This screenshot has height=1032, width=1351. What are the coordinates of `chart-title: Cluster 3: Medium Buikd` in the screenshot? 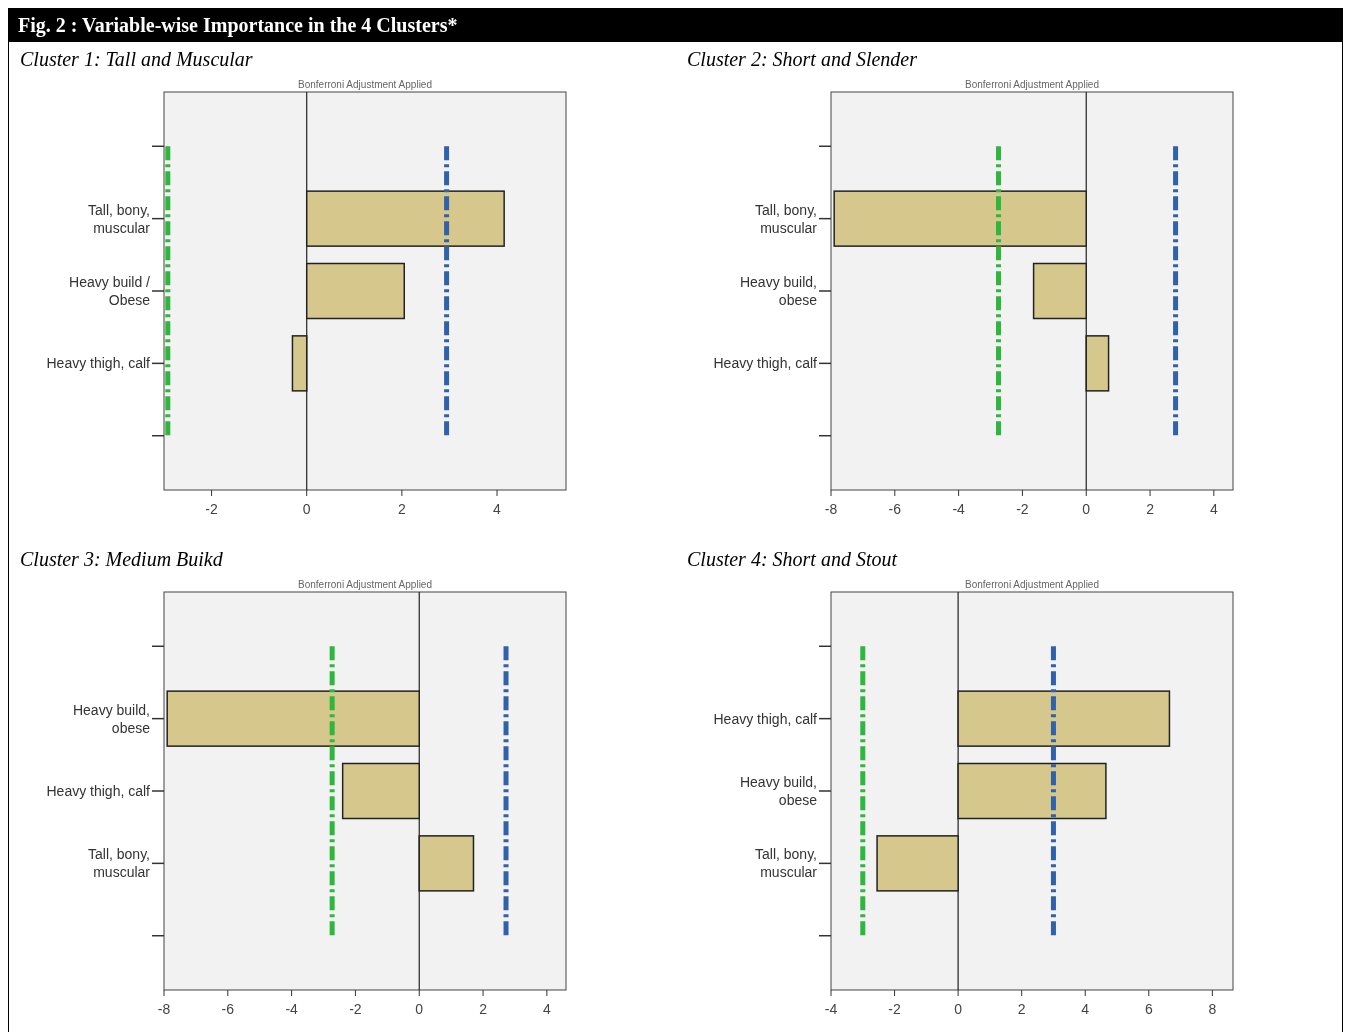 It's located at (122, 559).